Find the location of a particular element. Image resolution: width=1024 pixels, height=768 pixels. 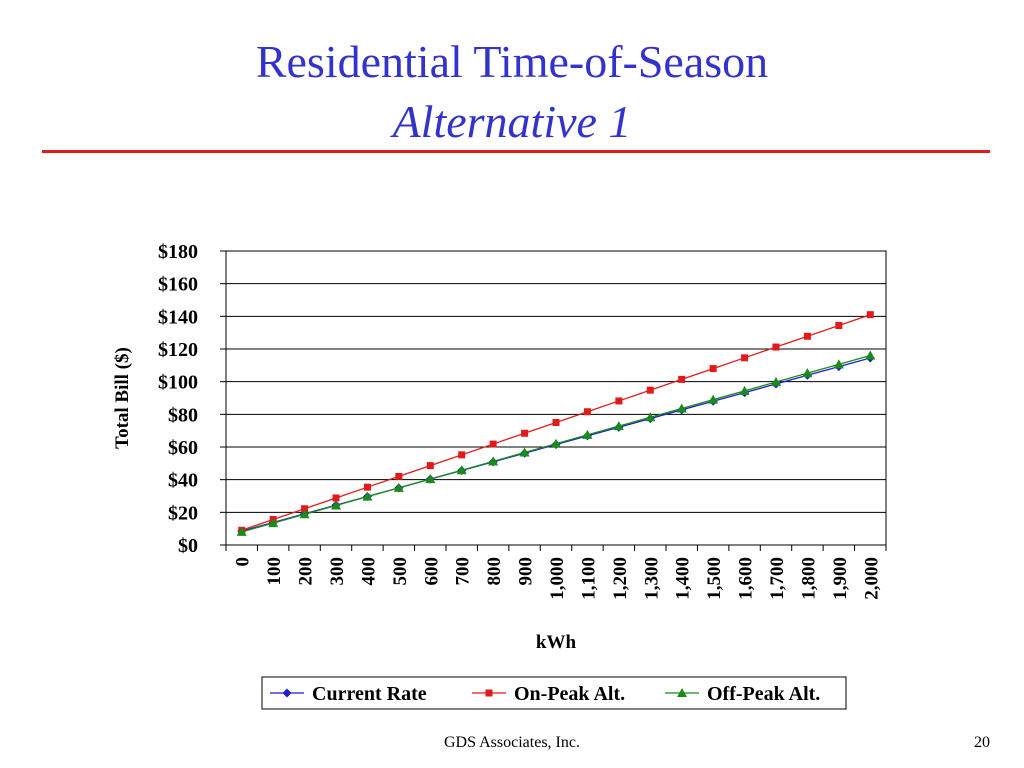

x-tick-label: 1,600 is located at coordinates (746, 578).